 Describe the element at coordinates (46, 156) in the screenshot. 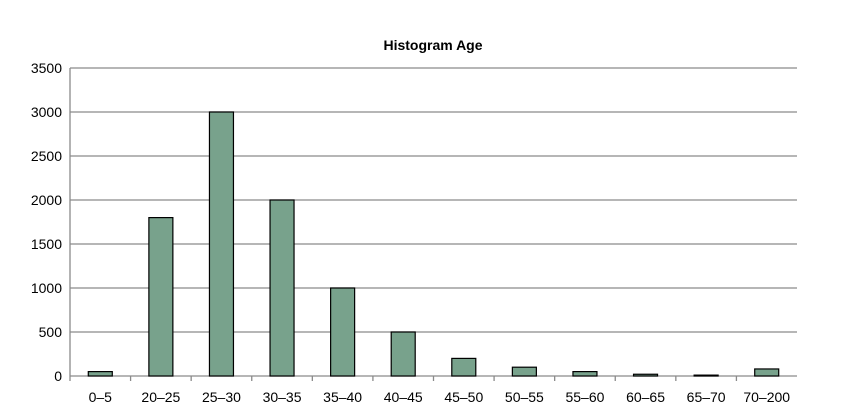

I see `y-tick-label: 2500` at that location.